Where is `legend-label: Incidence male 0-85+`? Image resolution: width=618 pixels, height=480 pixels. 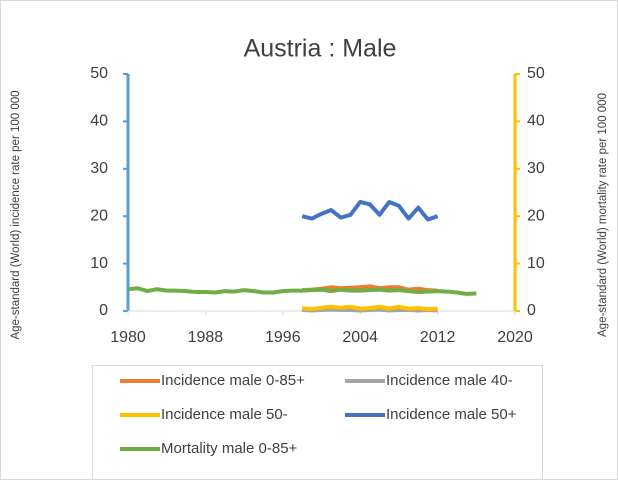
legend-label: Incidence male 0-85+ is located at coordinates (233, 380).